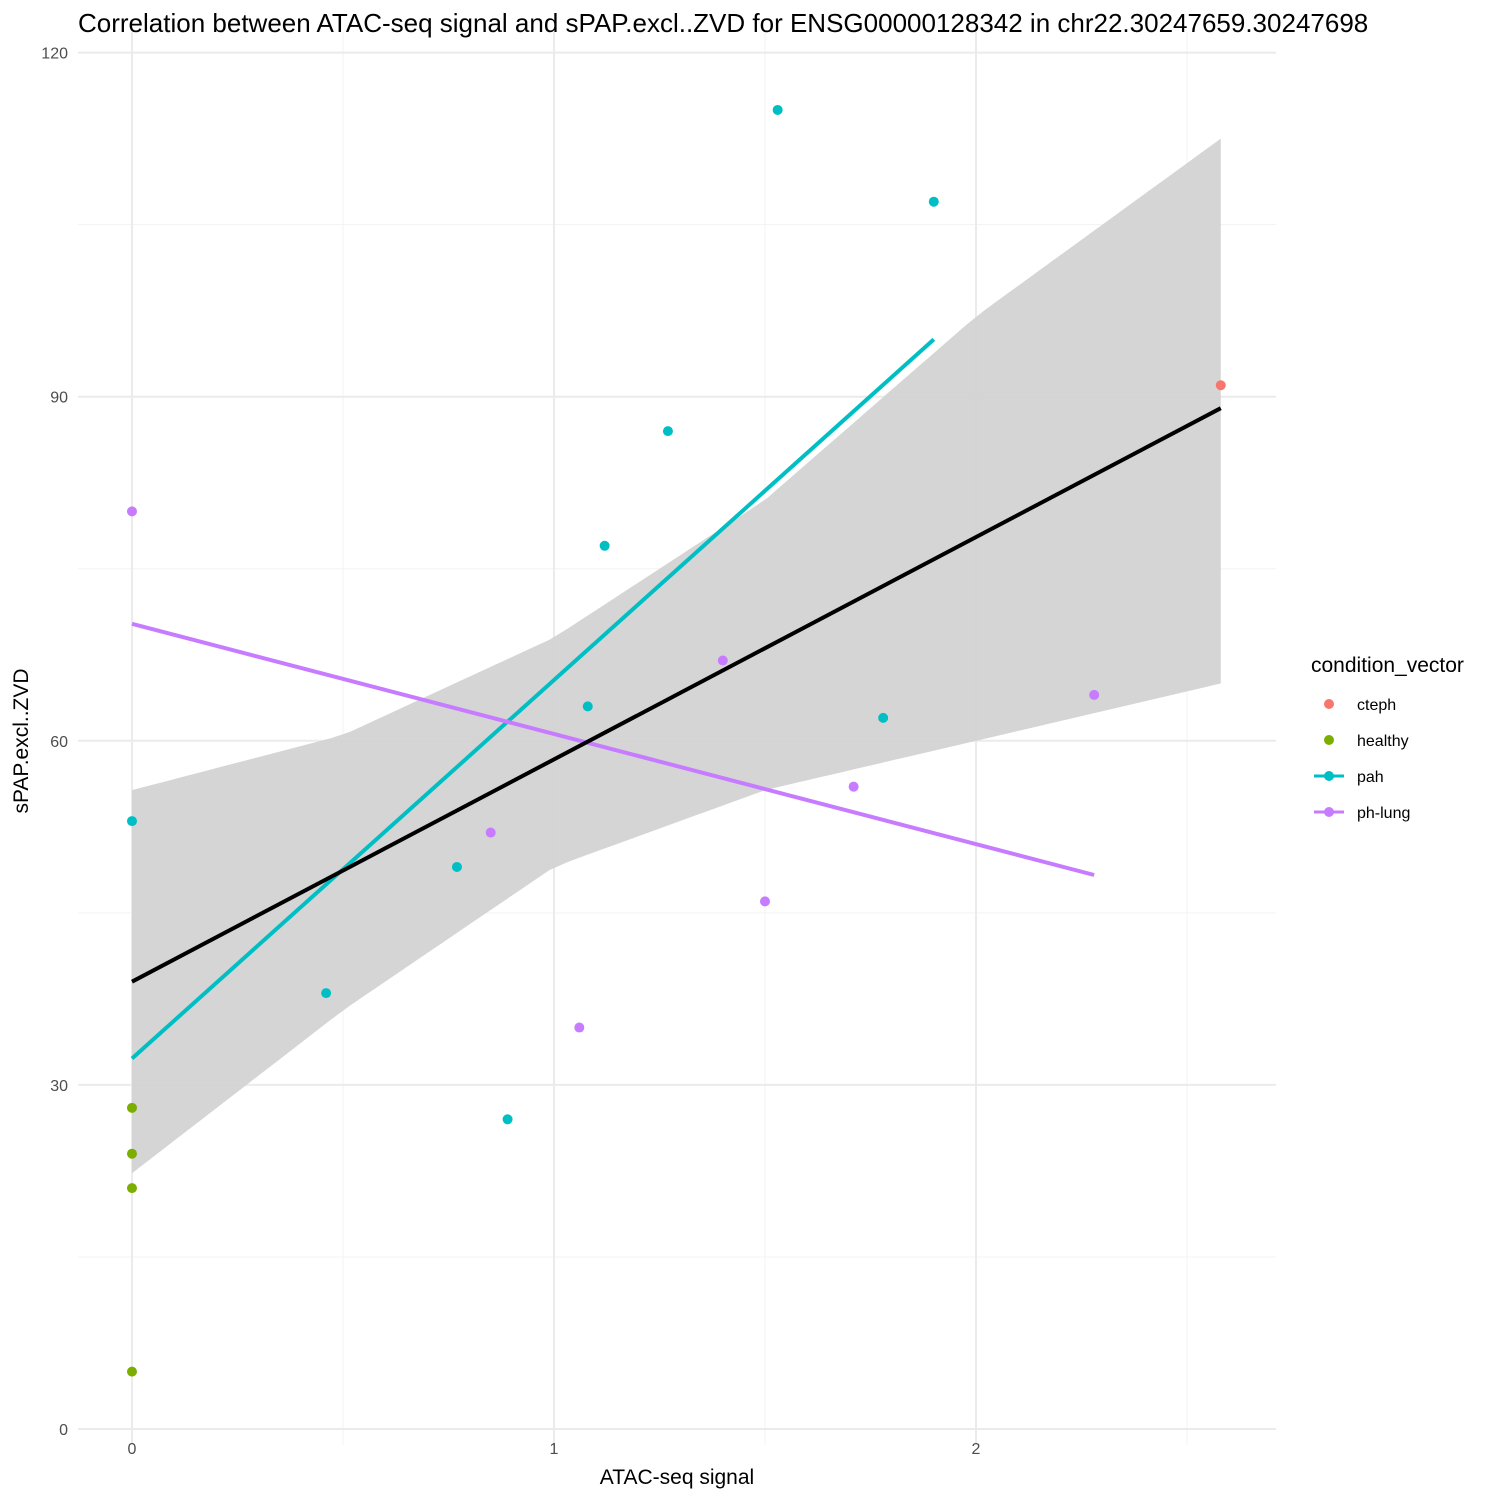 This screenshot has height=1505, width=1500. Describe the element at coordinates (1383, 741) in the screenshot. I see `legend-label: healthy` at that location.